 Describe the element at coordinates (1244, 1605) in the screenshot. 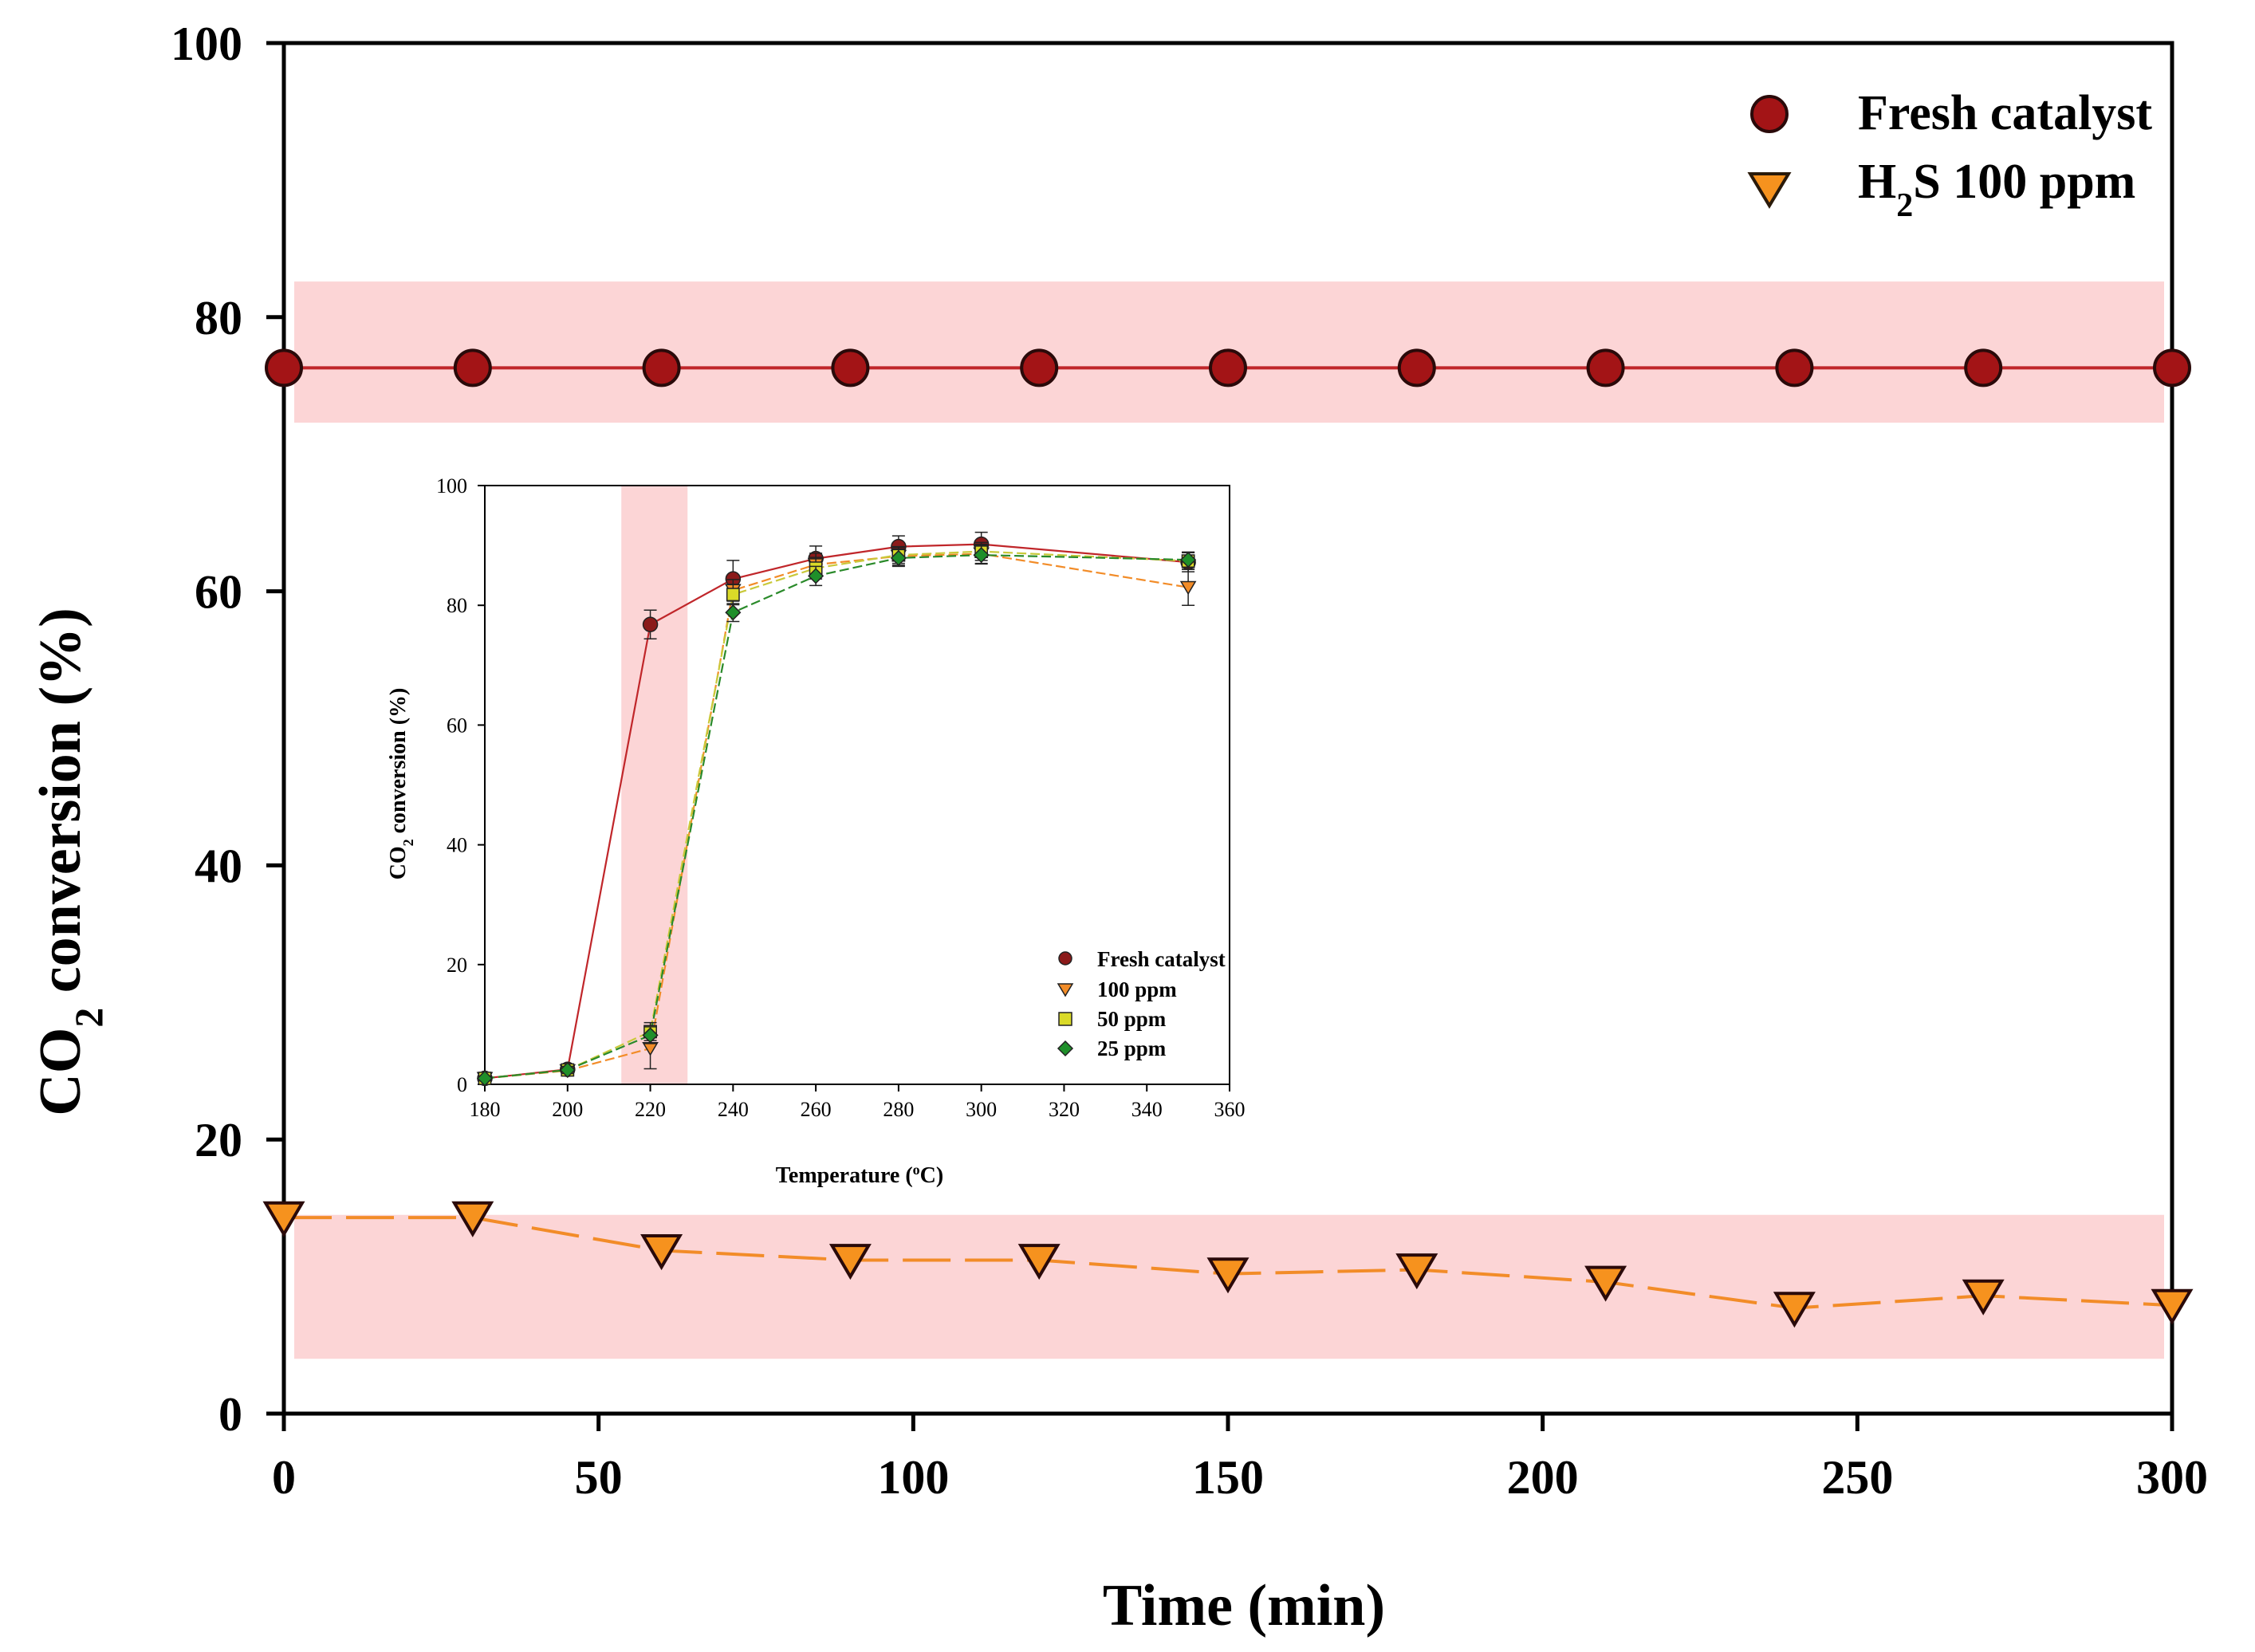

I see `main-x-axis-title: Time (min)` at that location.